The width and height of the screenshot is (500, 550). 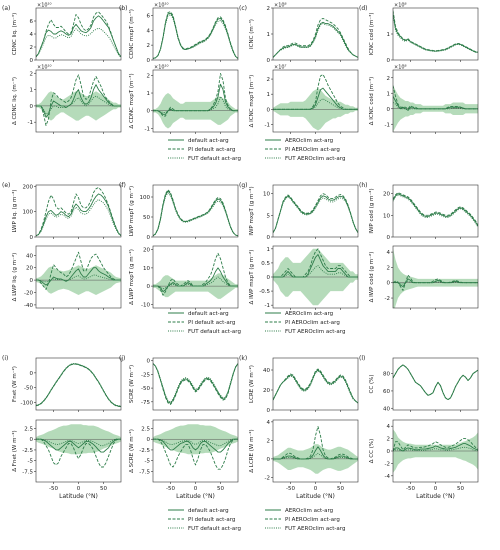 What do you see at coordinates (28, 294) in the screenshot?
I see `y-tick-label: -20` at bounding box center [28, 294].